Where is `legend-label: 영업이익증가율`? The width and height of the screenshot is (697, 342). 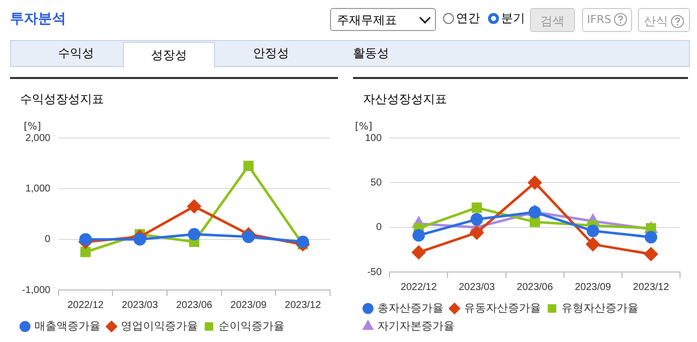
legend-label: 영업이익증가율 is located at coordinates (159, 325).